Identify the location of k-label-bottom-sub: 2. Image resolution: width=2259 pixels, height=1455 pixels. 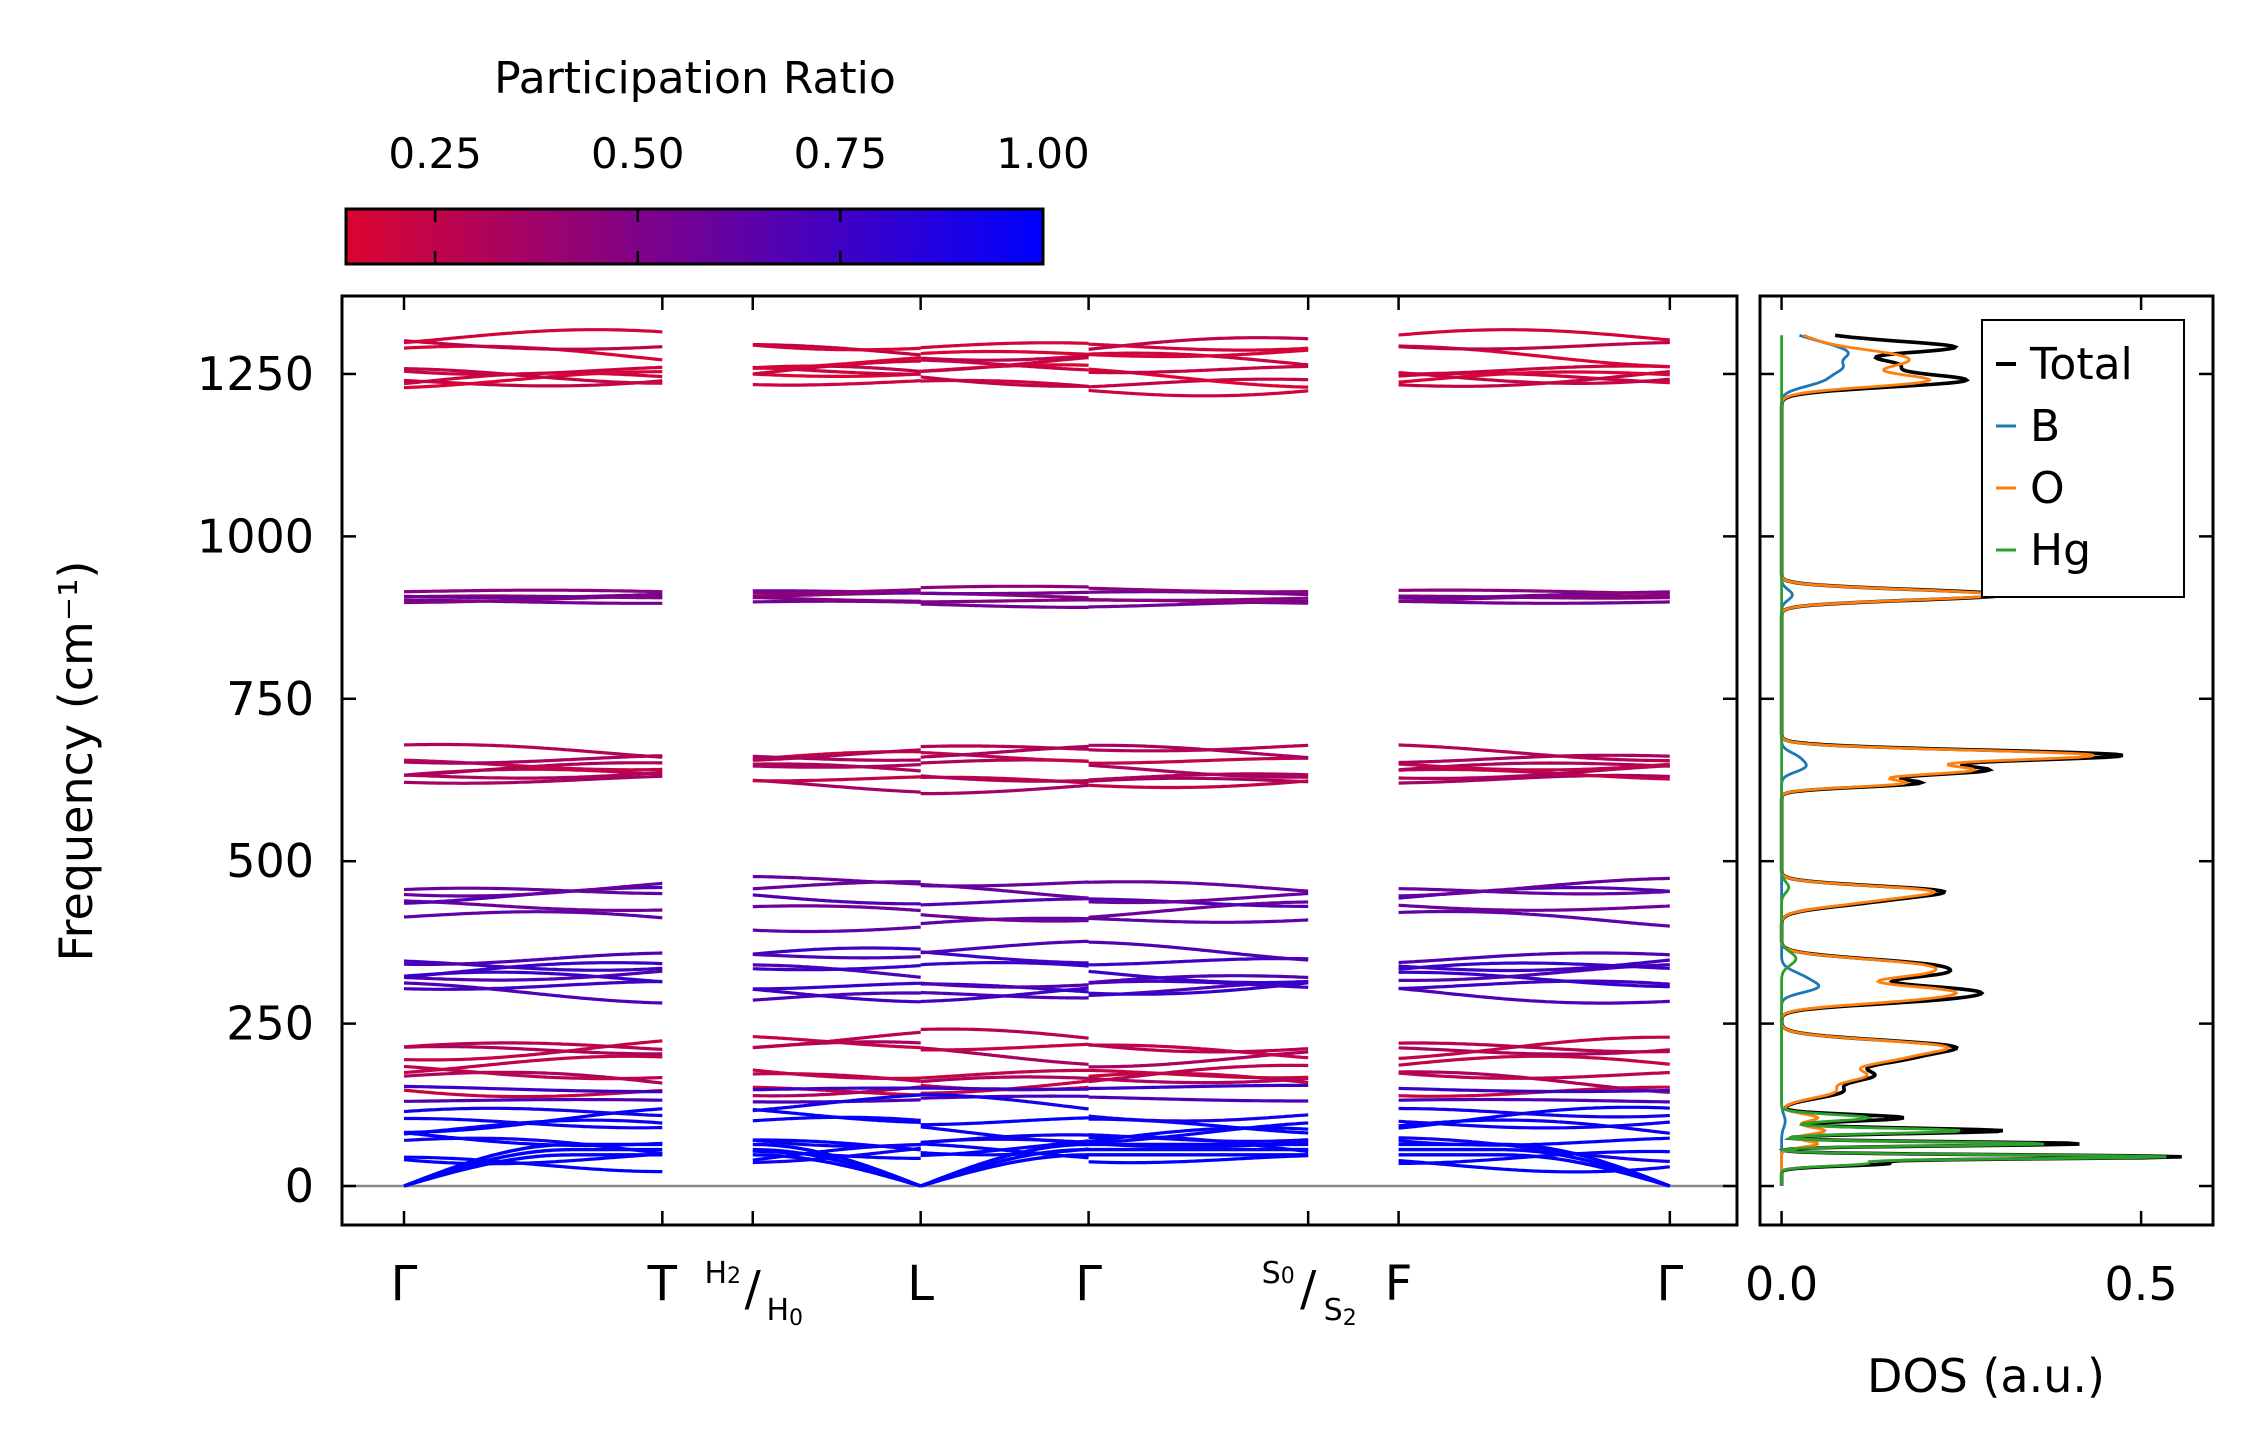
(1350, 1318).